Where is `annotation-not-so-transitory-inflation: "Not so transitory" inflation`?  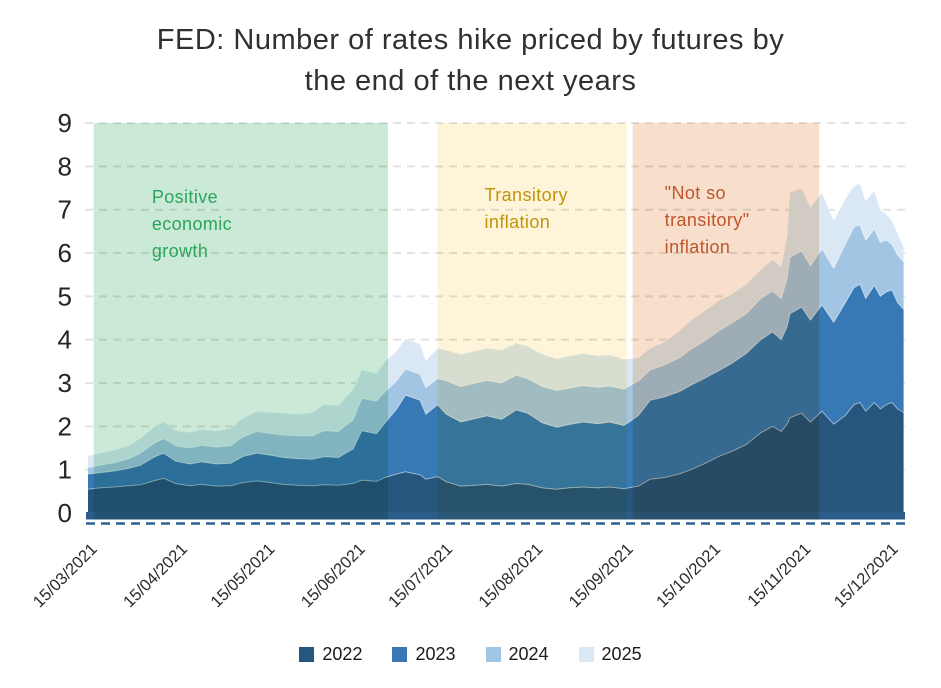 annotation-not-so-transitory-inflation: "Not so transitory" inflation is located at coordinates (707, 220).